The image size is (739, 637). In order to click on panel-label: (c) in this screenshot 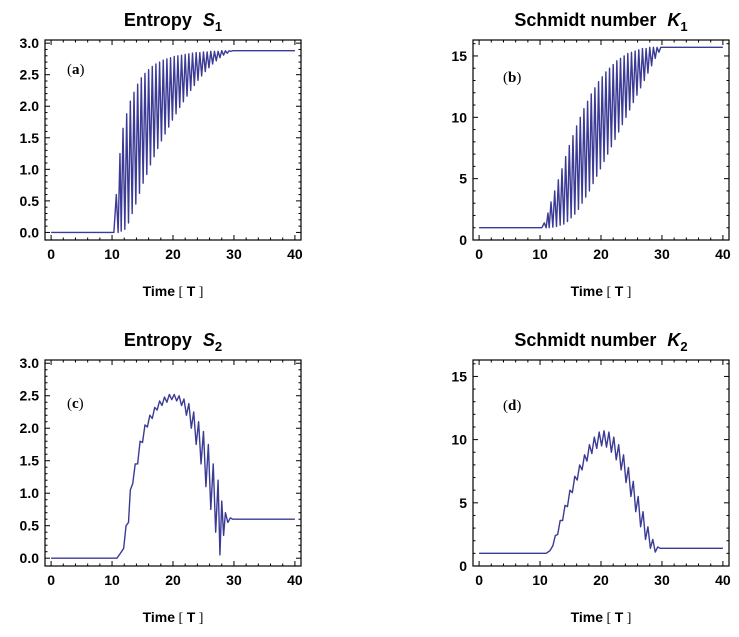, I will do `click(75, 404)`.